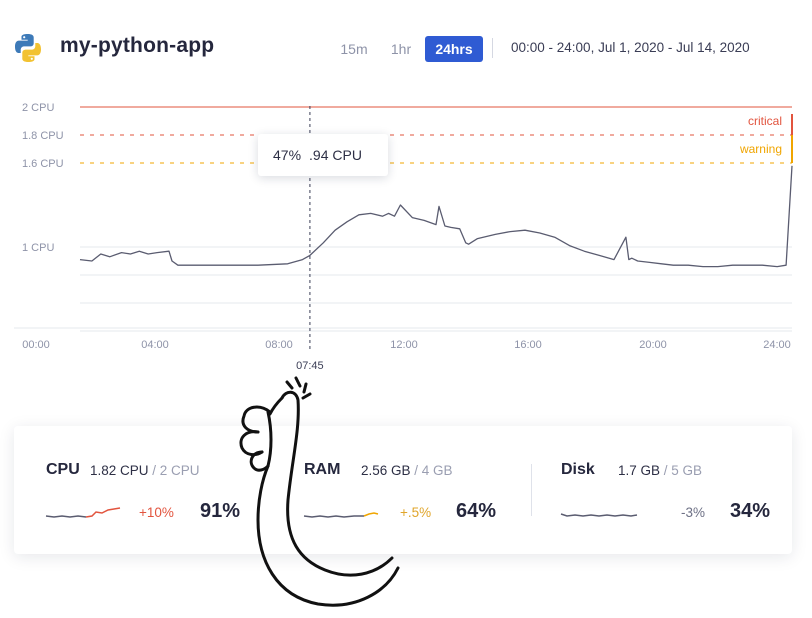  Describe the element at coordinates (436, 216) in the screenshot. I see `cpu-series-line` at that location.